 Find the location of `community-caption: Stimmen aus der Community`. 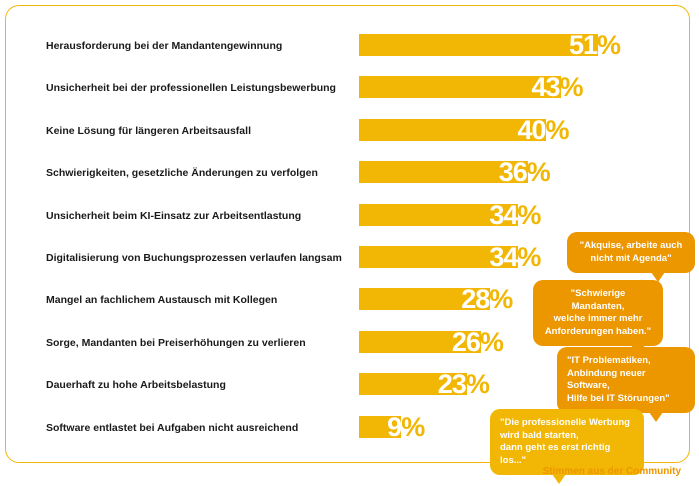

community-caption: Stimmen aus der Community is located at coordinates (611, 471).